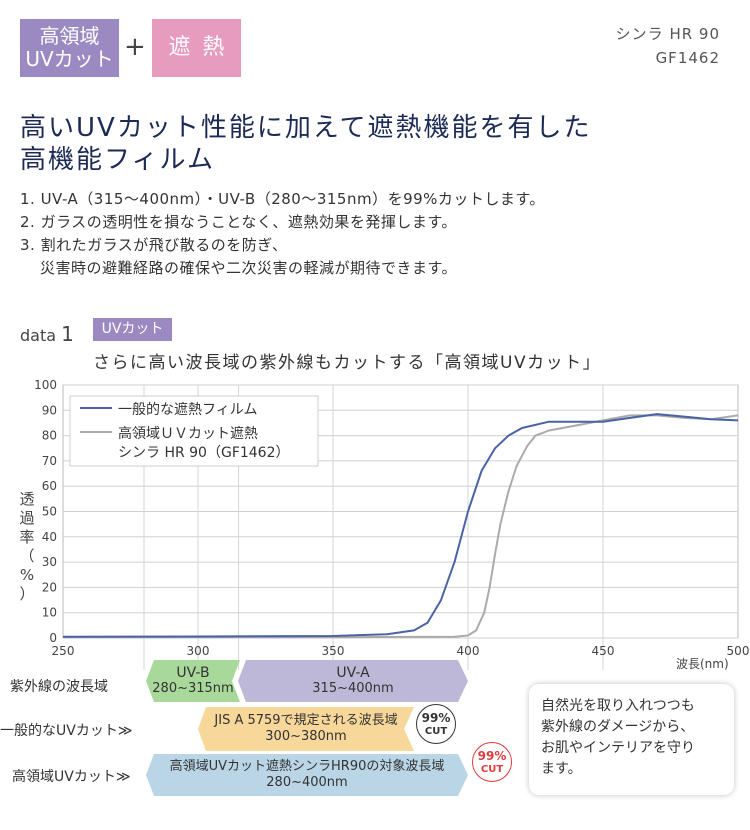  What do you see at coordinates (49, 436) in the screenshot?
I see `y-tick-label: 80` at bounding box center [49, 436].